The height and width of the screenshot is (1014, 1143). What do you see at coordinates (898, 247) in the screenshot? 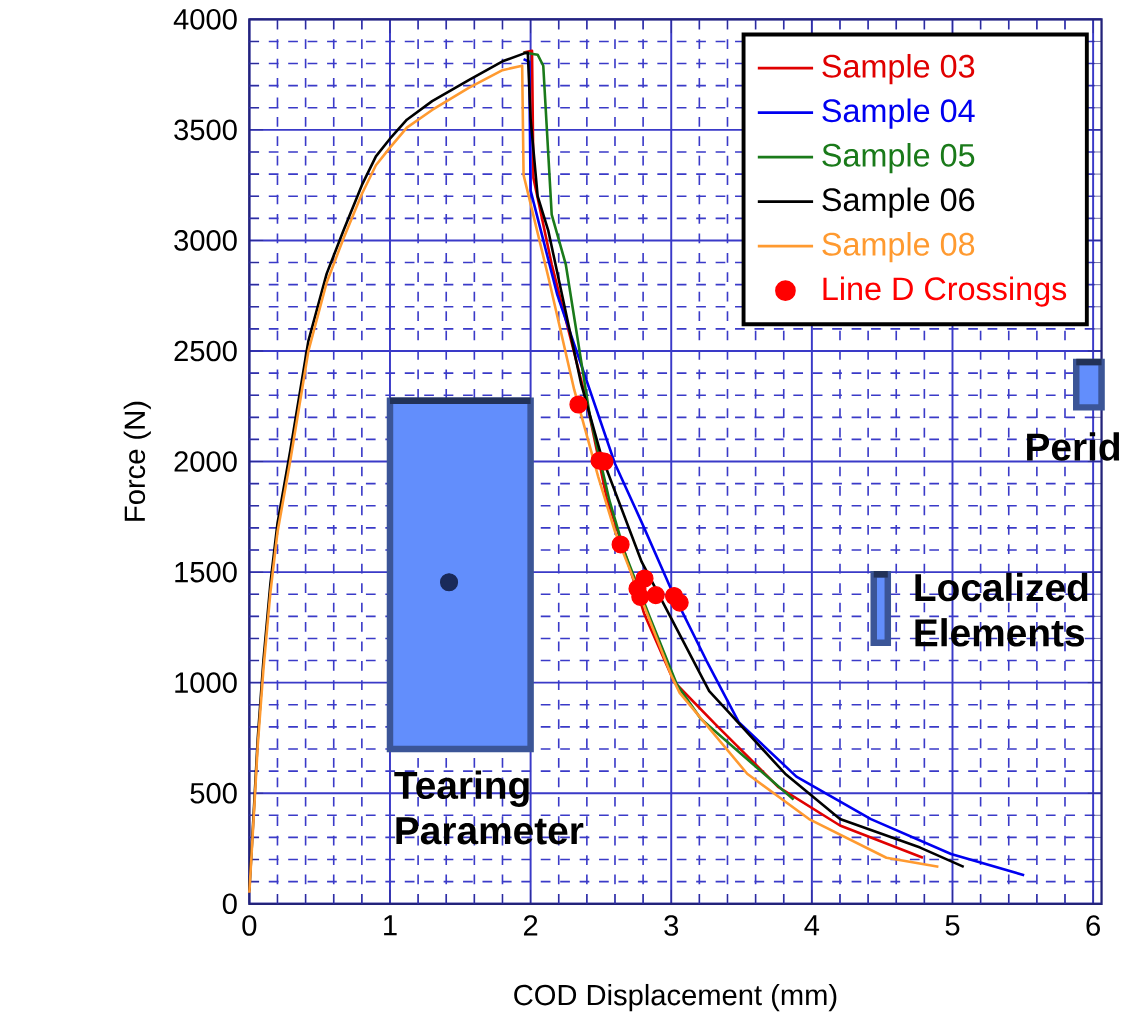
I see `legend-label: Sample 08` at bounding box center [898, 247].